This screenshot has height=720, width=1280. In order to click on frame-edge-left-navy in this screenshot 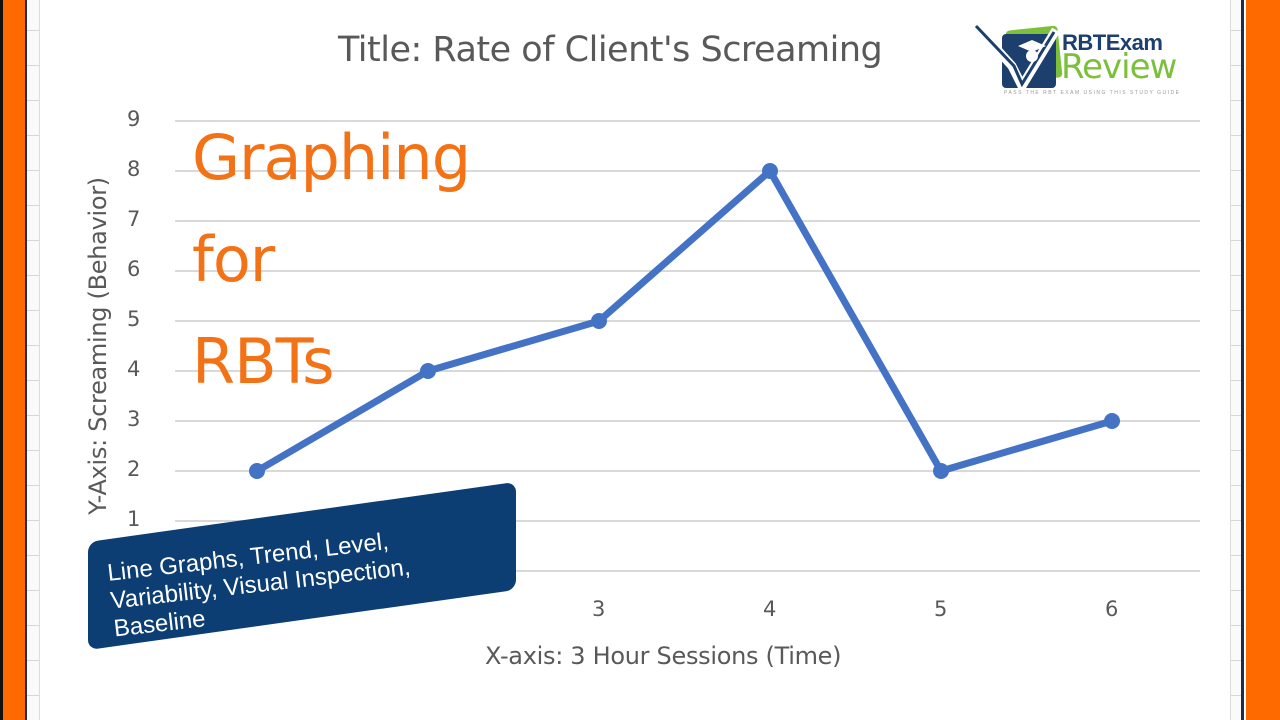, I will do `click(26, 360)`.